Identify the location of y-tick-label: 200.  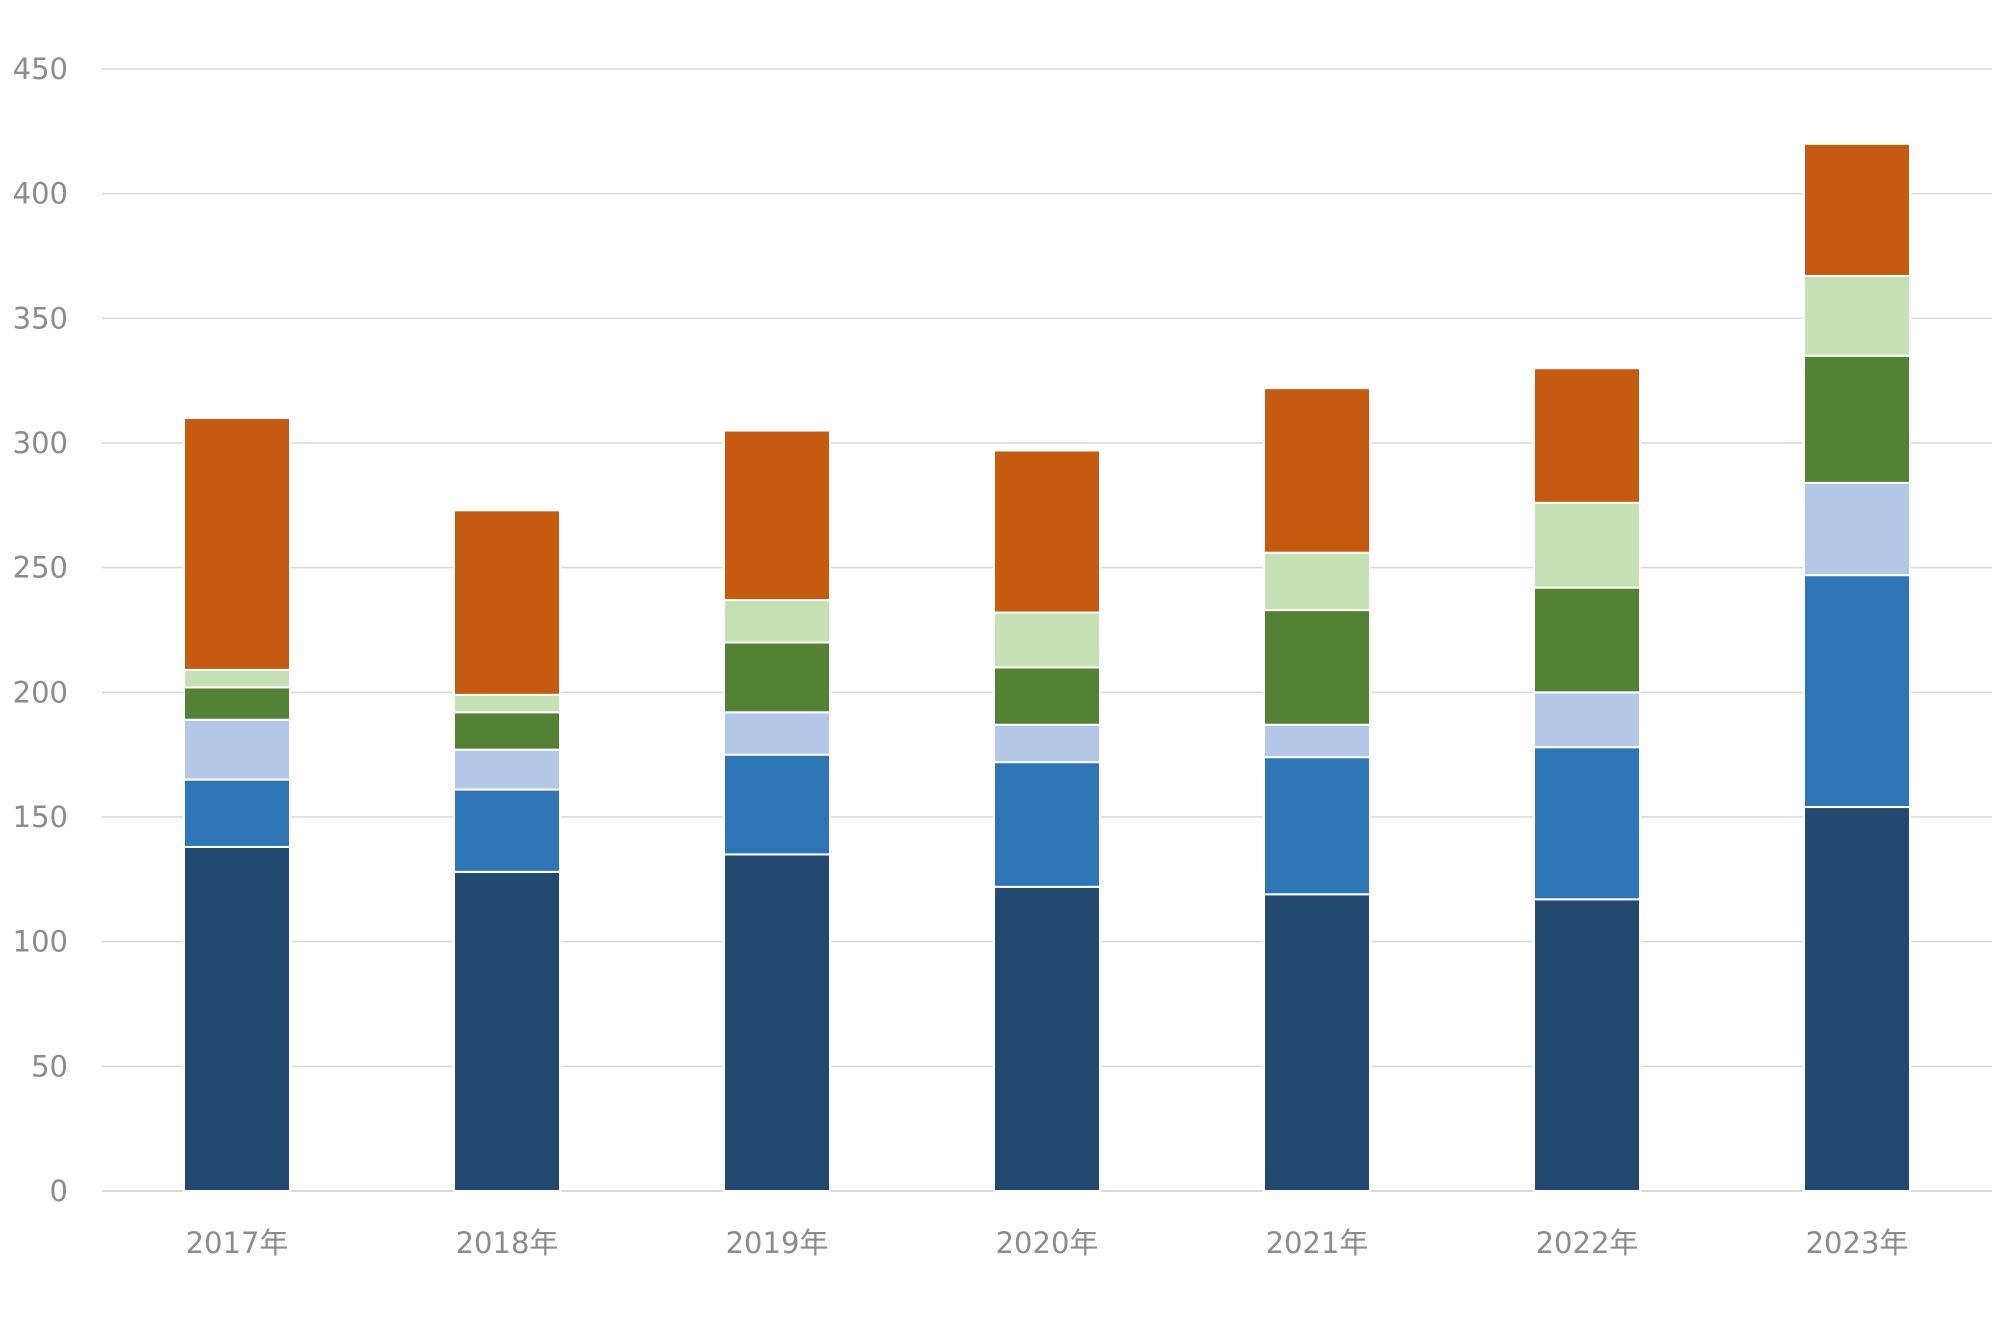
(40, 692).